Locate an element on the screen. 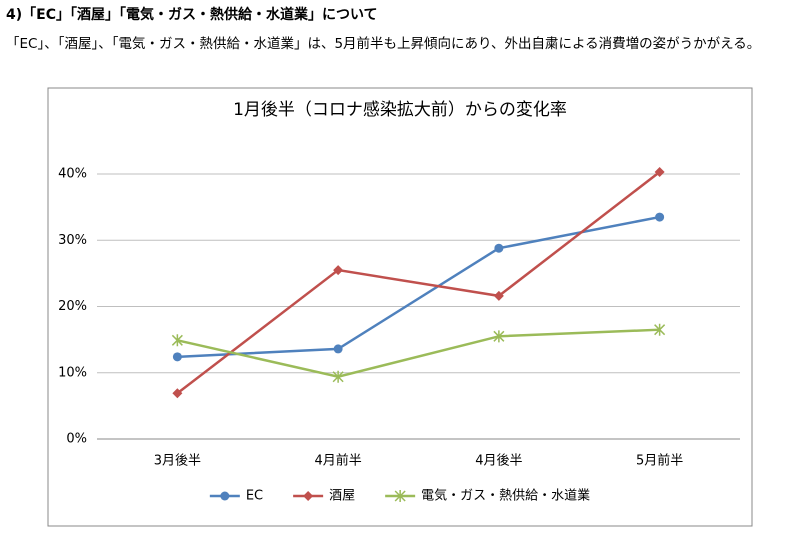 The height and width of the screenshot is (538, 800). y-tick-label: 20% is located at coordinates (72, 306).